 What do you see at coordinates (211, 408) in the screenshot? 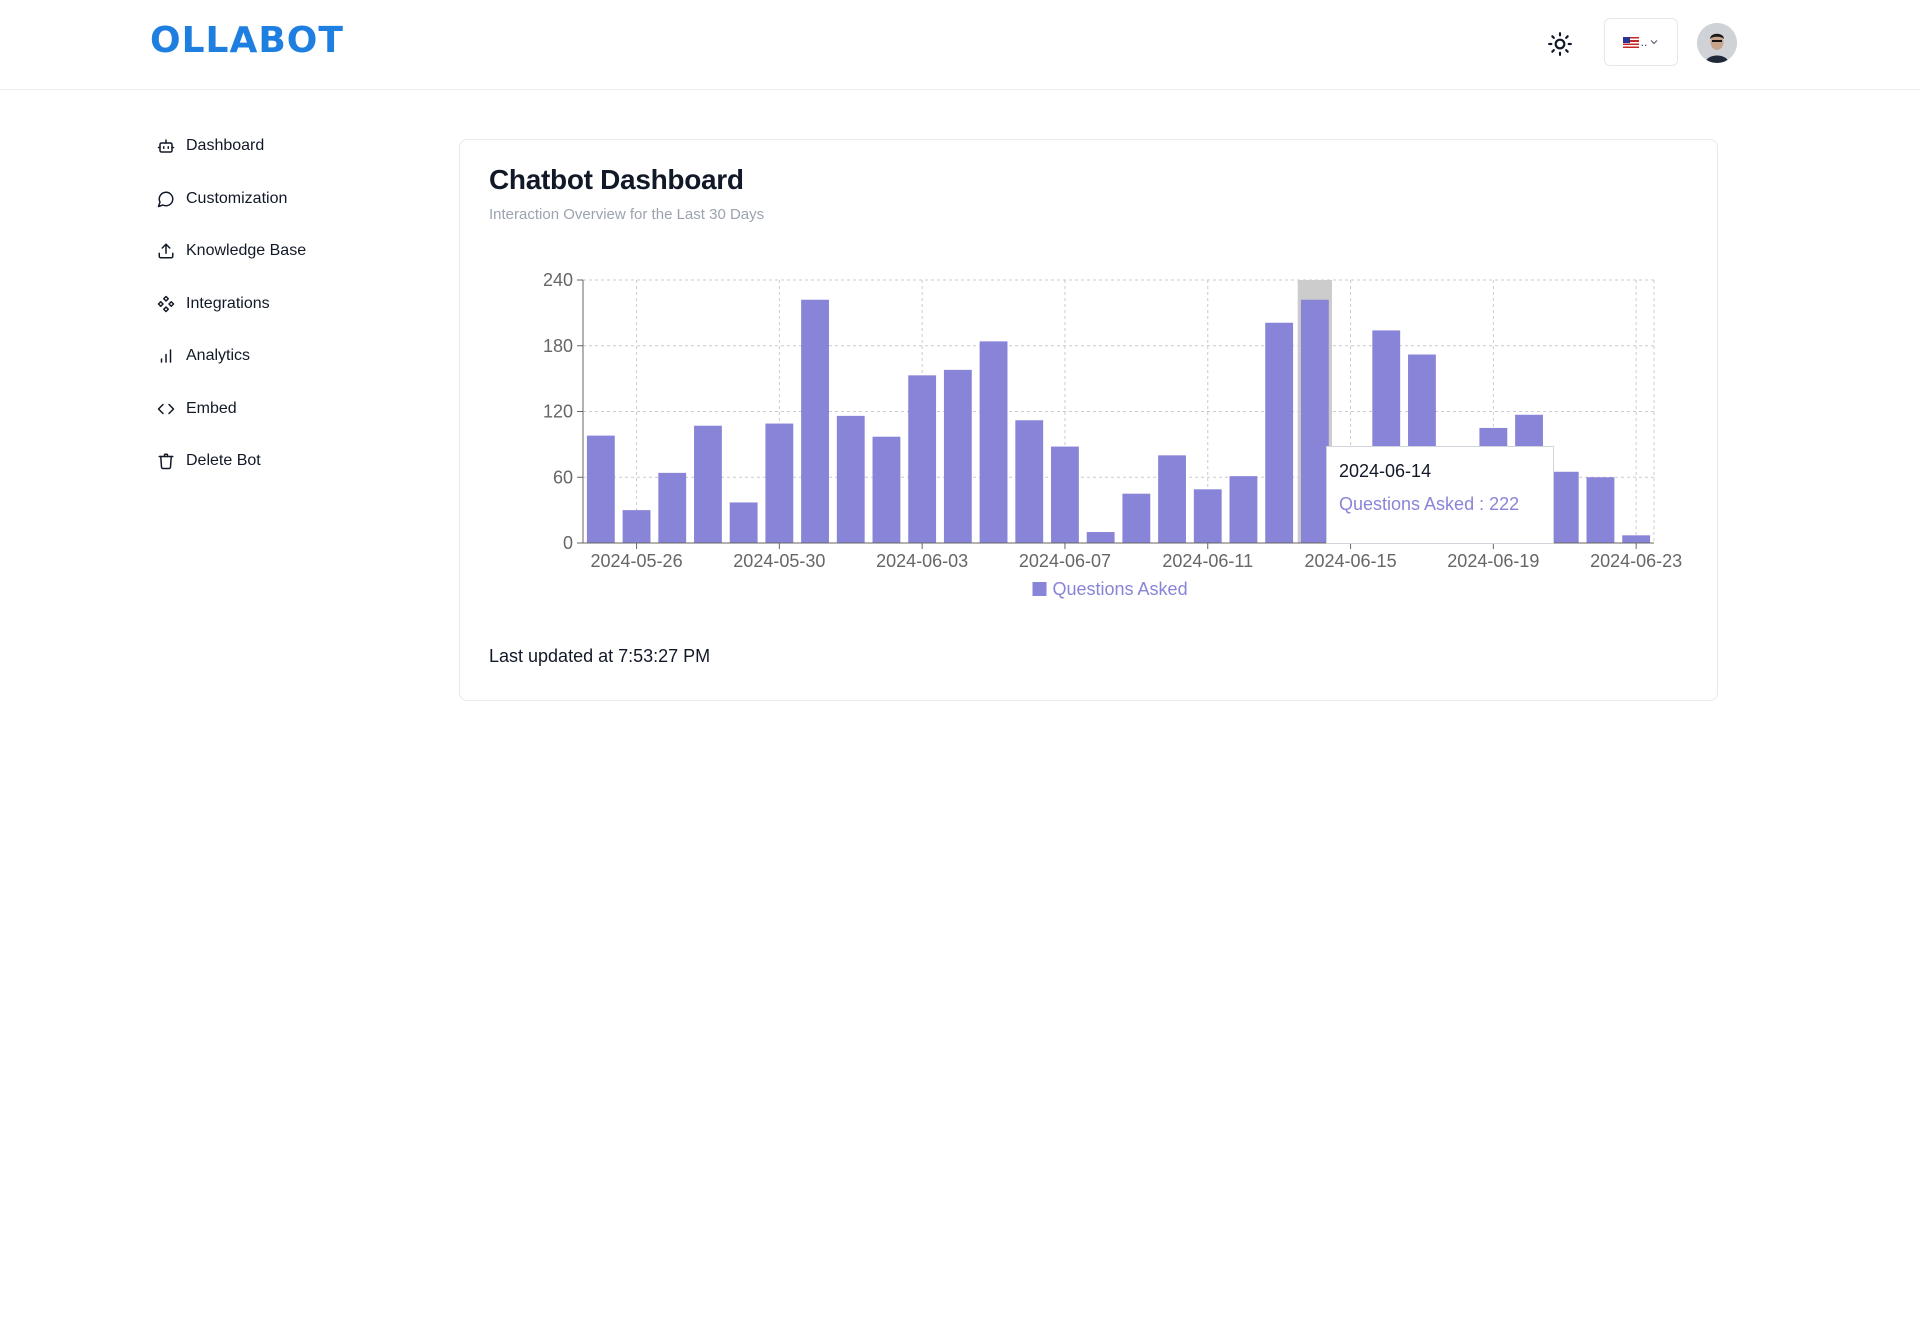
I see `sidebar-item-label: Embed` at bounding box center [211, 408].